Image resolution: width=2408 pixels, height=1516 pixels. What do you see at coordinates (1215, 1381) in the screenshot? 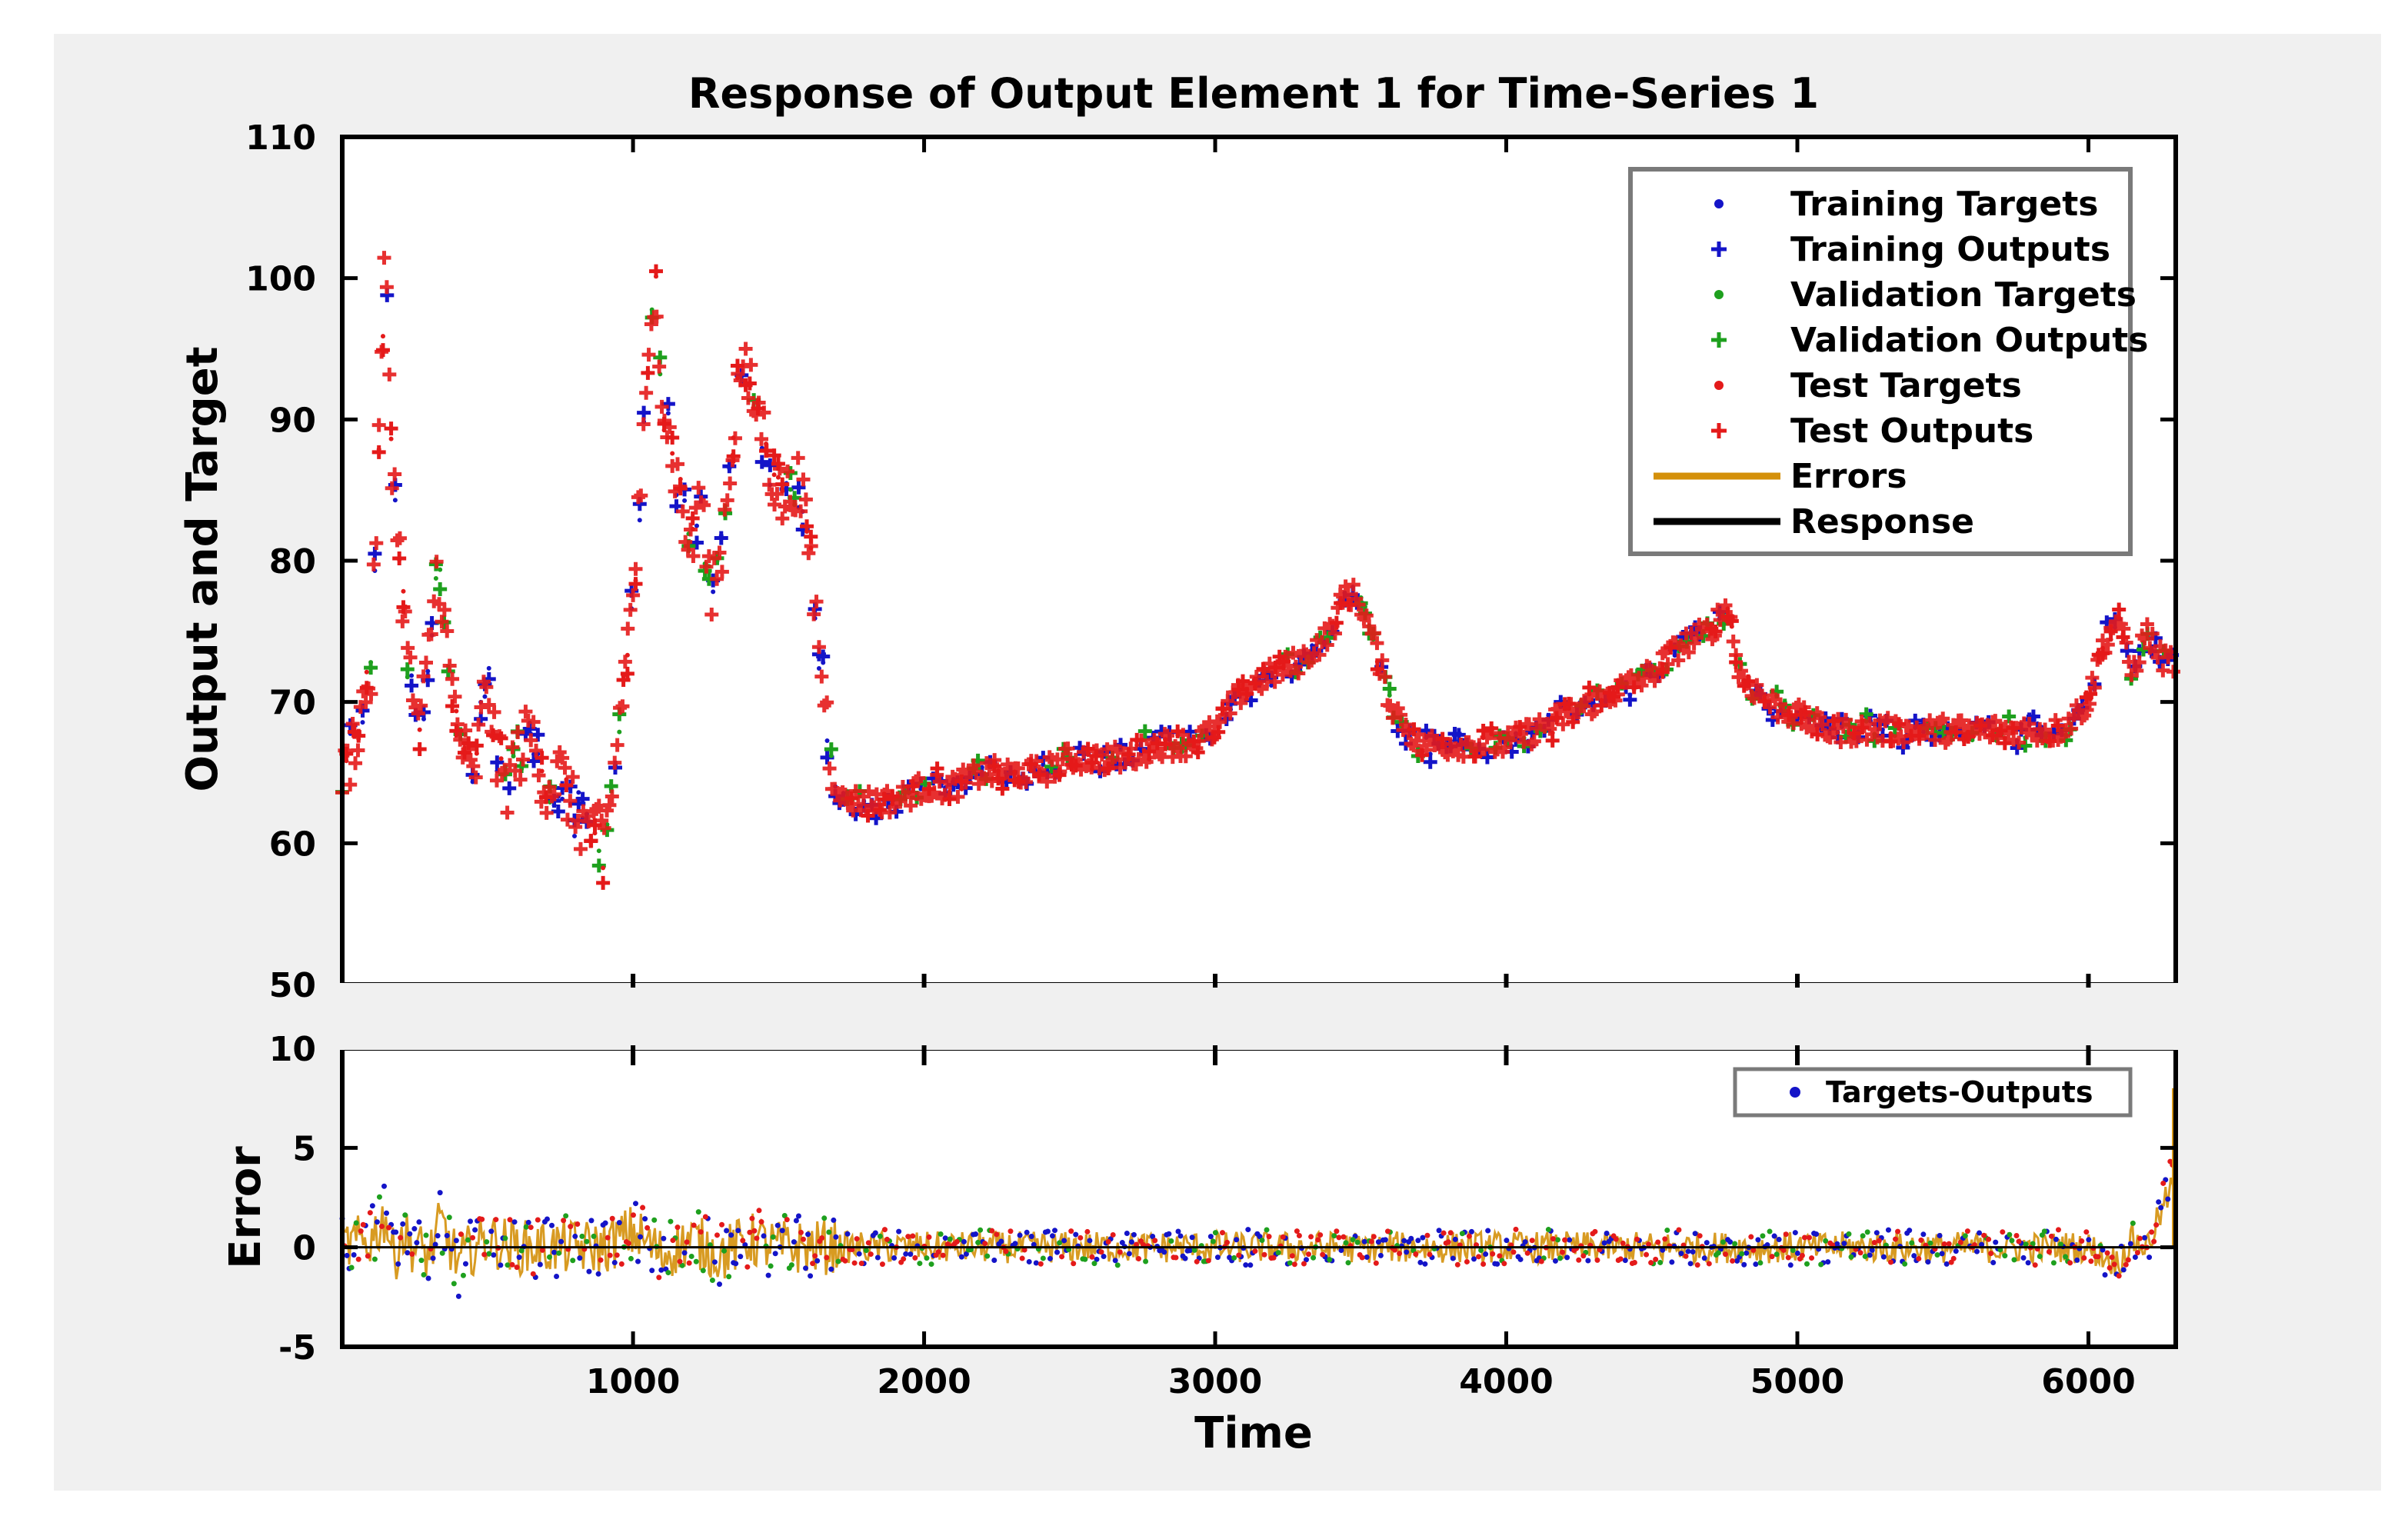
I see `xtick-label-3000: 3000` at bounding box center [1215, 1381].